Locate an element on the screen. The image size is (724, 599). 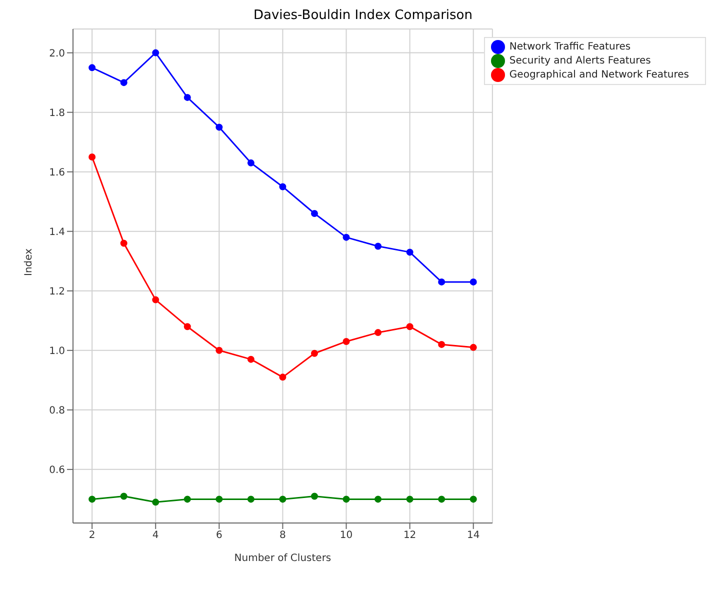
y-tick-label: 2.0 is located at coordinates (57, 54).